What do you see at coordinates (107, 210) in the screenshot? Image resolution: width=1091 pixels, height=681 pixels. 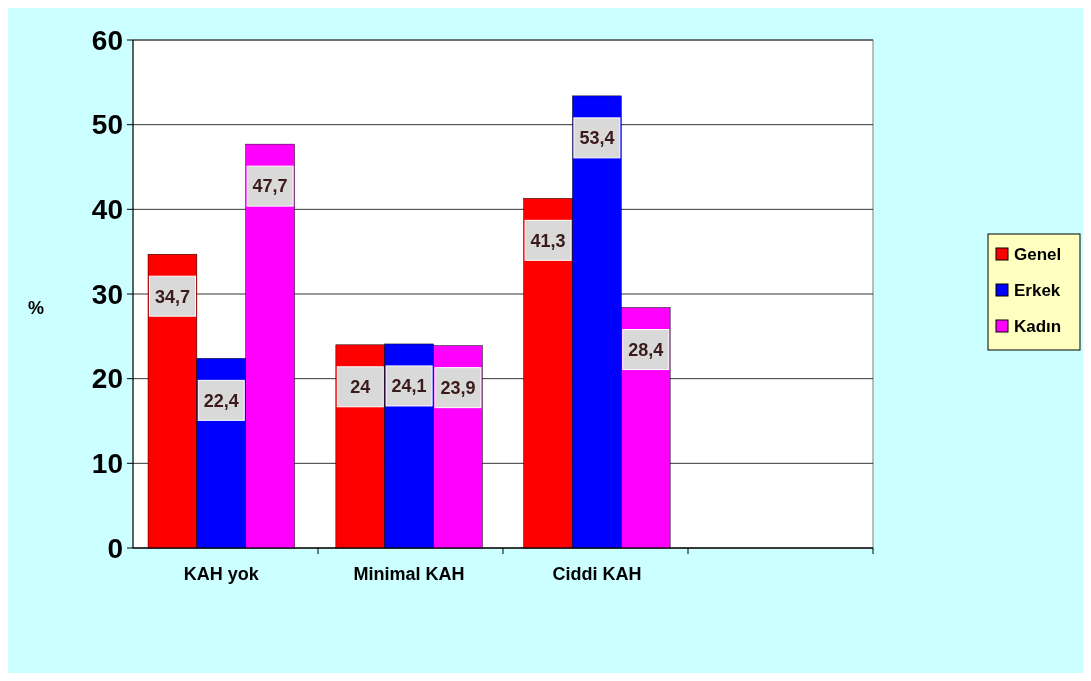 I see `y-tick-label: 40` at bounding box center [107, 210].